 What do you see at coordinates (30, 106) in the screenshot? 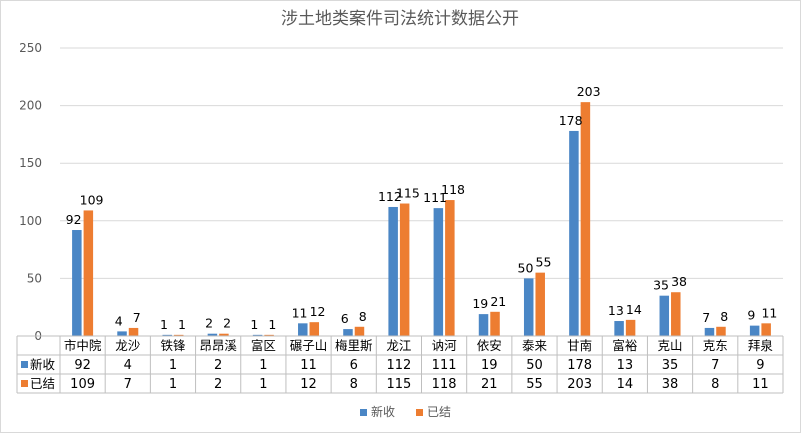
I see `y-tick-label: 200` at bounding box center [30, 106].